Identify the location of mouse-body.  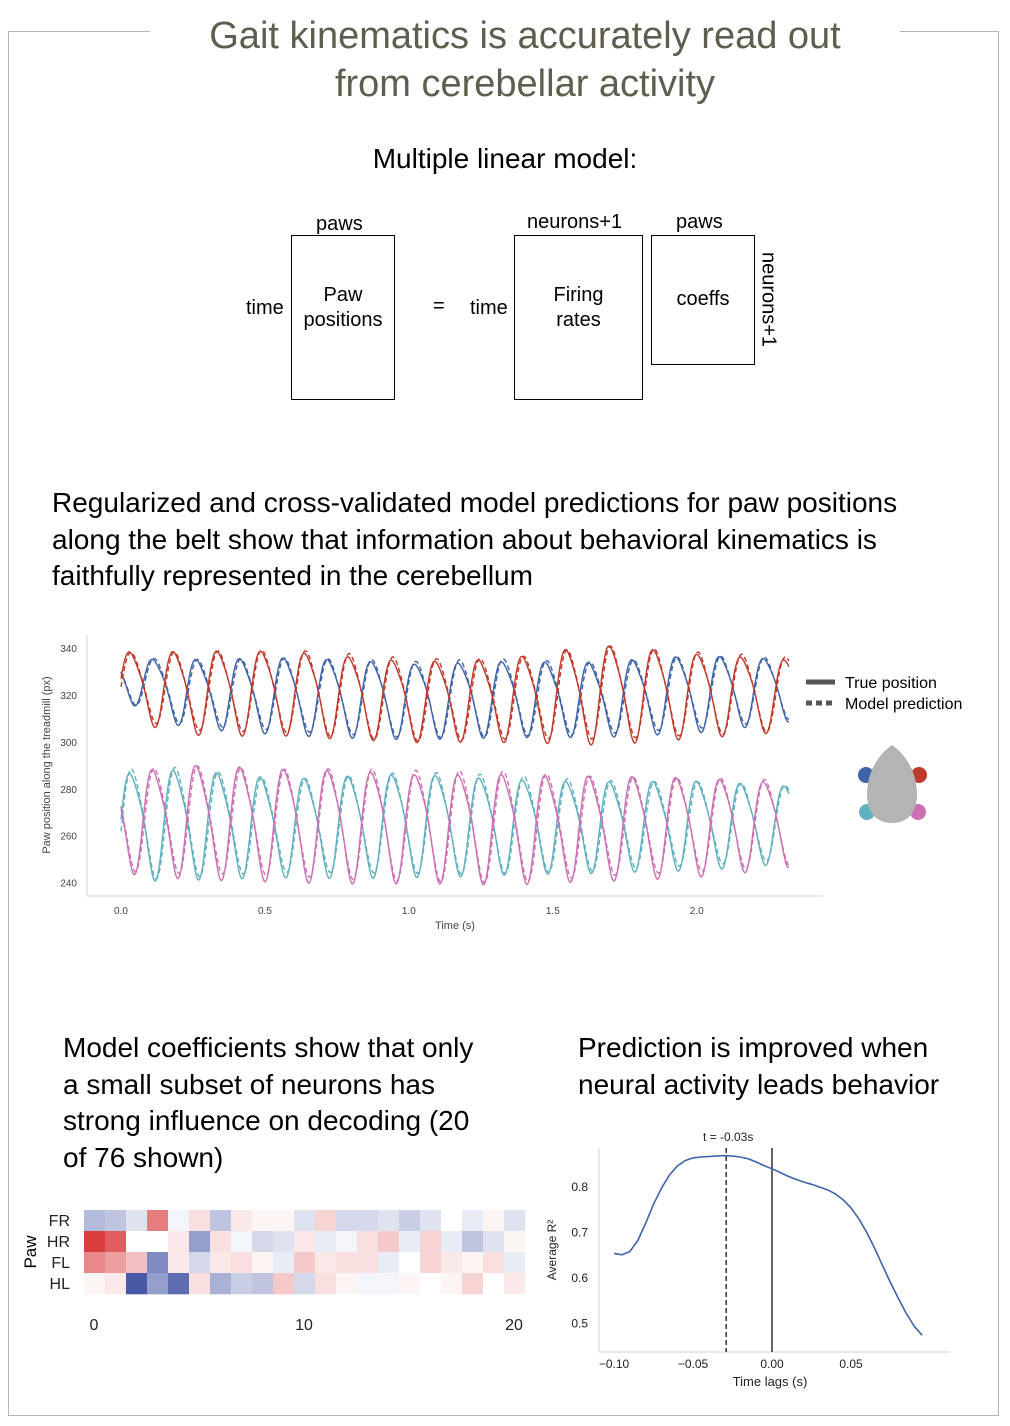
(892, 784).